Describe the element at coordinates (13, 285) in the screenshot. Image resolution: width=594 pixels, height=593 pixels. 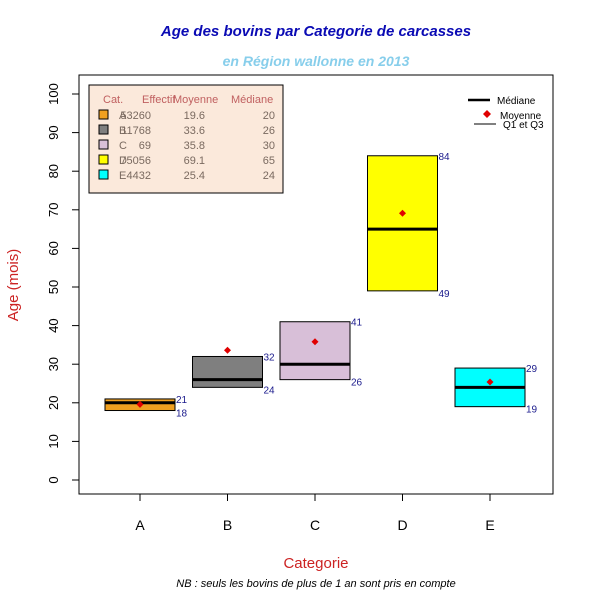
I see `y-axis-label: Age (mois)` at that location.